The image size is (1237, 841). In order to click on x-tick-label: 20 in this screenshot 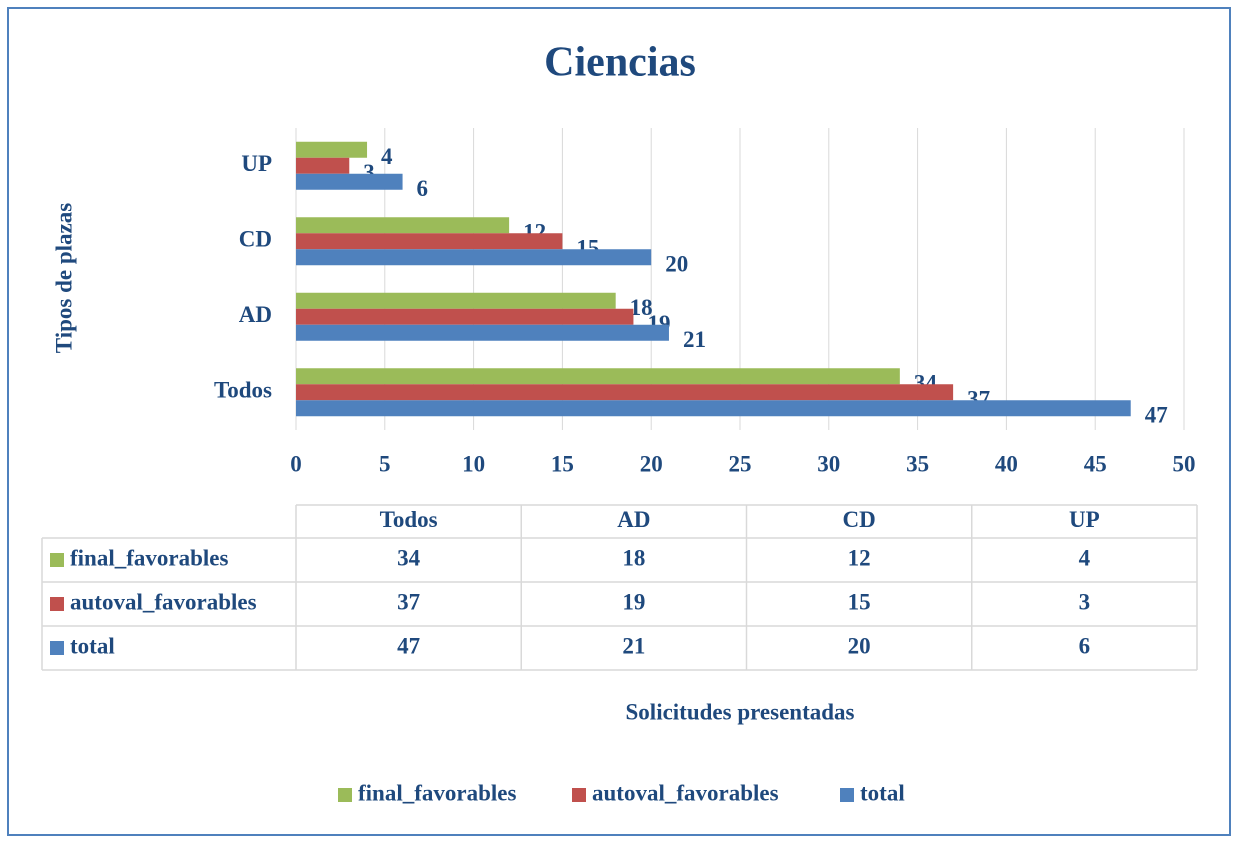, I will do `click(651, 463)`.